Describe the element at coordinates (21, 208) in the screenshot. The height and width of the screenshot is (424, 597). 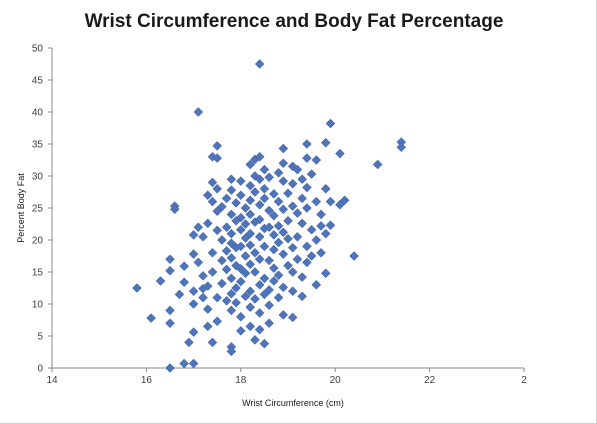
I see `y-axis-label: Percent Body Fat` at that location.